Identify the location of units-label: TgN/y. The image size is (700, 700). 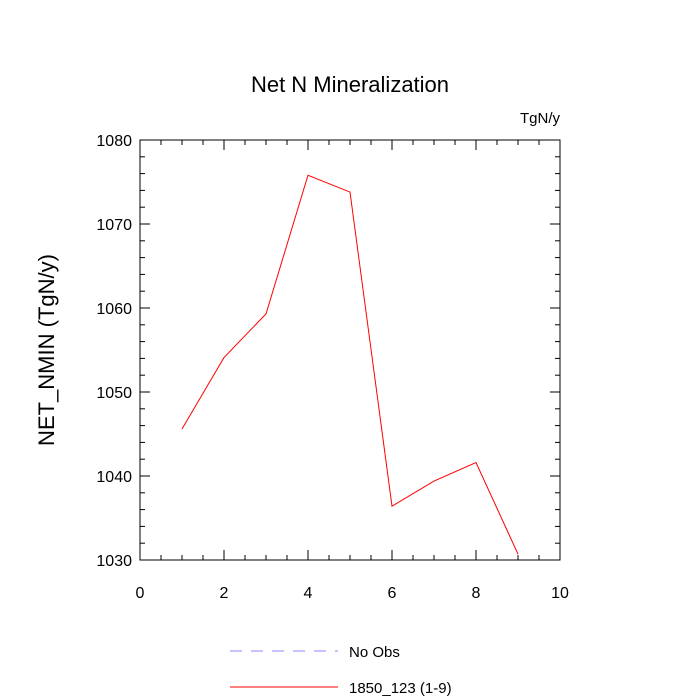
(540, 118).